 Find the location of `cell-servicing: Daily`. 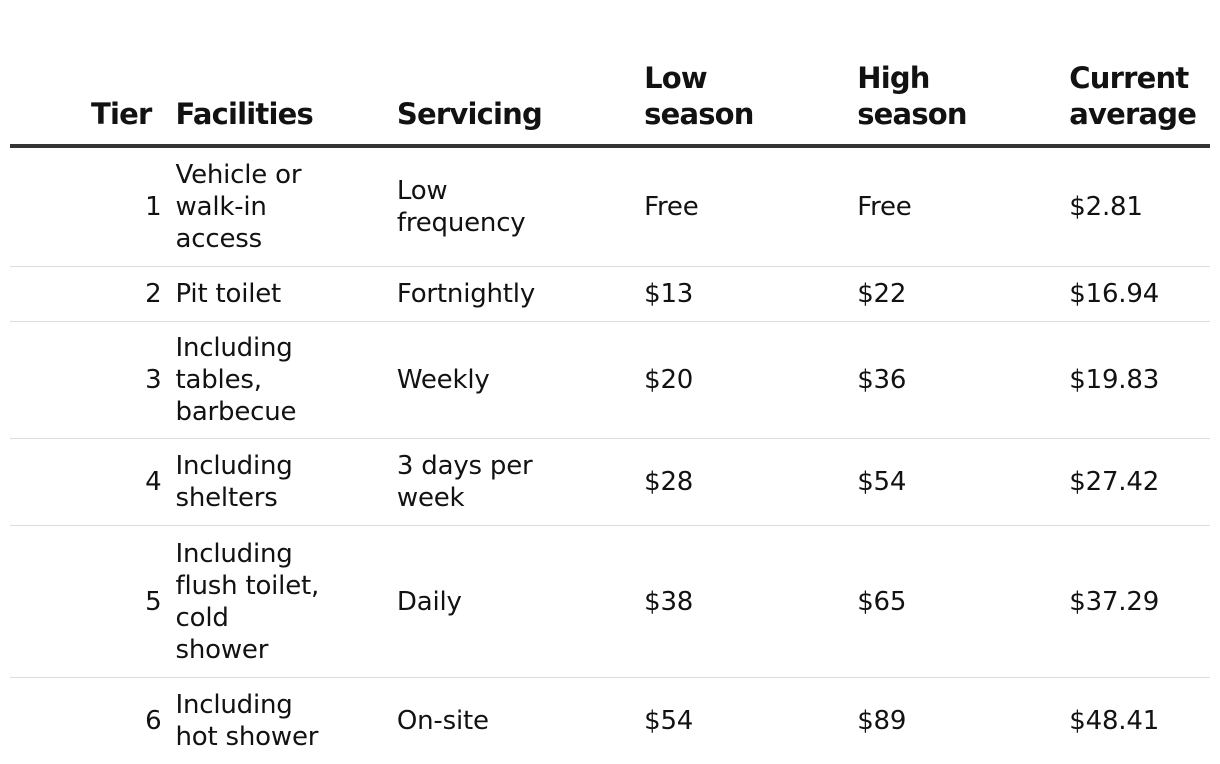

cell-servicing: Daily is located at coordinates (520, 602).